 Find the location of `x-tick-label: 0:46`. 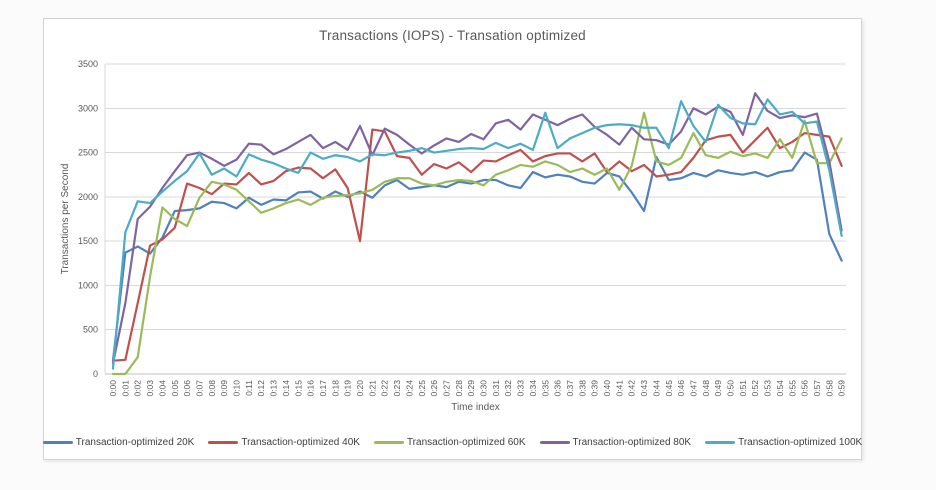

x-tick-label: 0:46 is located at coordinates (681, 388).